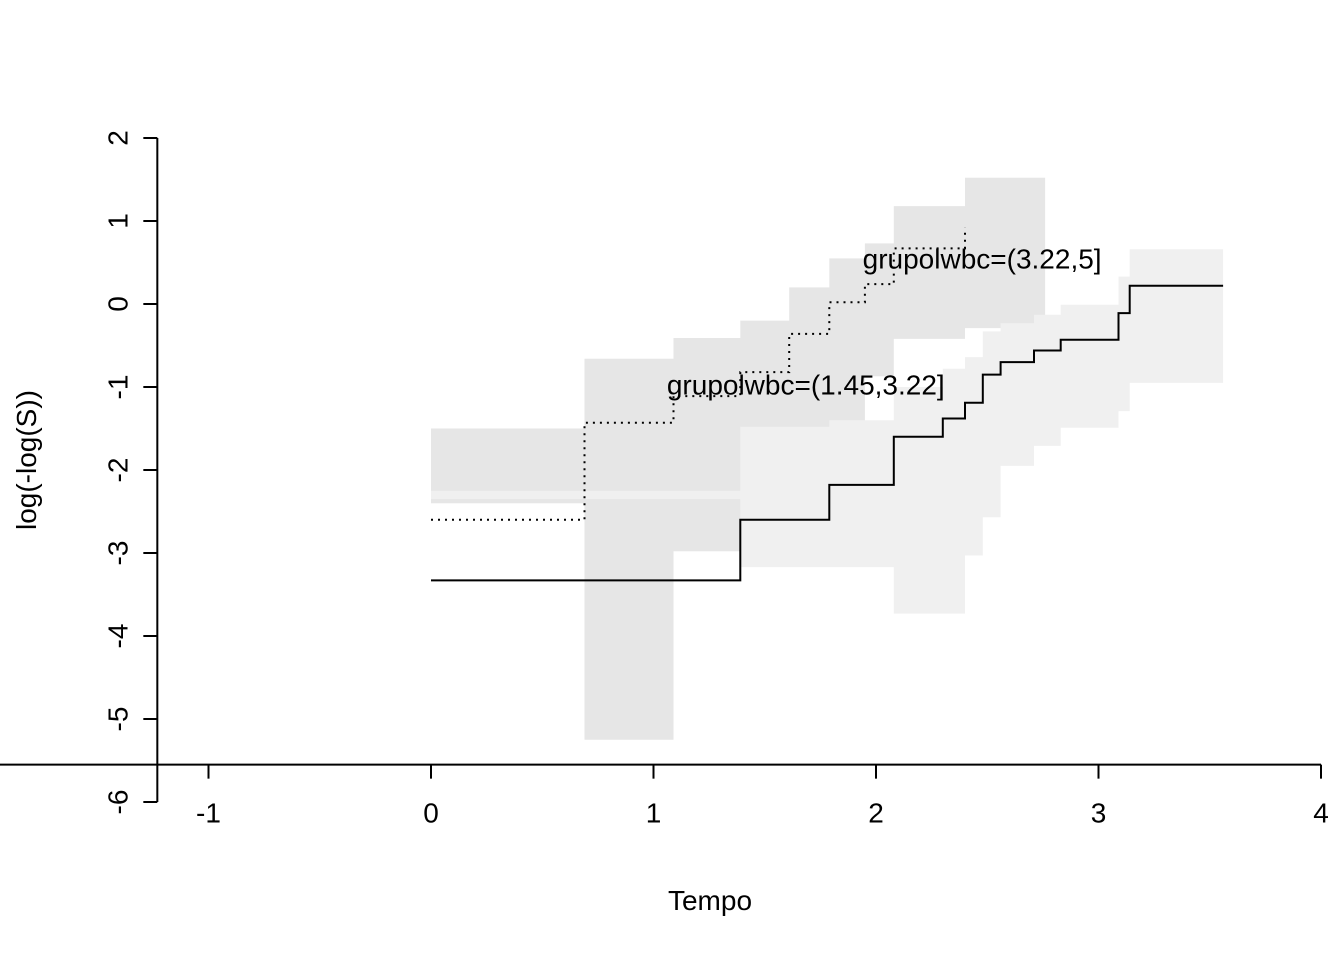  What do you see at coordinates (884, 321) in the screenshot?
I see `curve-annotations: grupolwbc=(3.22,5] grupolwbc=(1.45,3.22]` at bounding box center [884, 321].